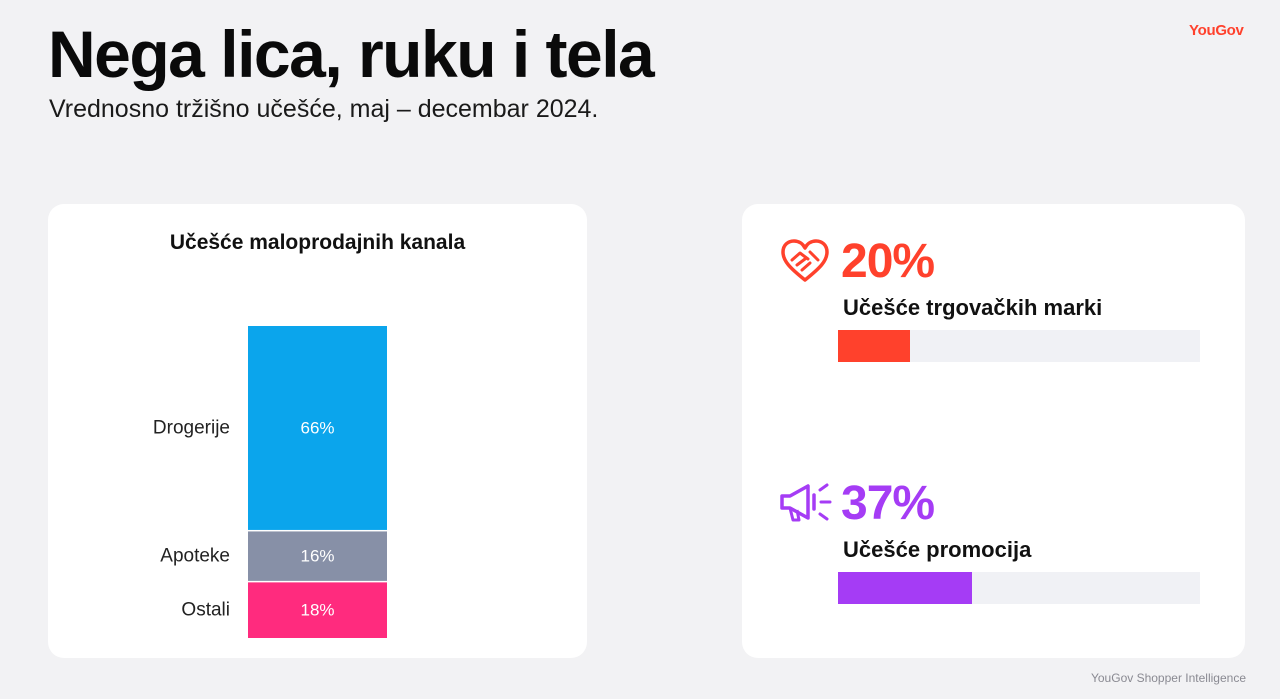 The width and height of the screenshot is (1280, 699). I want to click on heart-handshake-icon, so click(805, 263).